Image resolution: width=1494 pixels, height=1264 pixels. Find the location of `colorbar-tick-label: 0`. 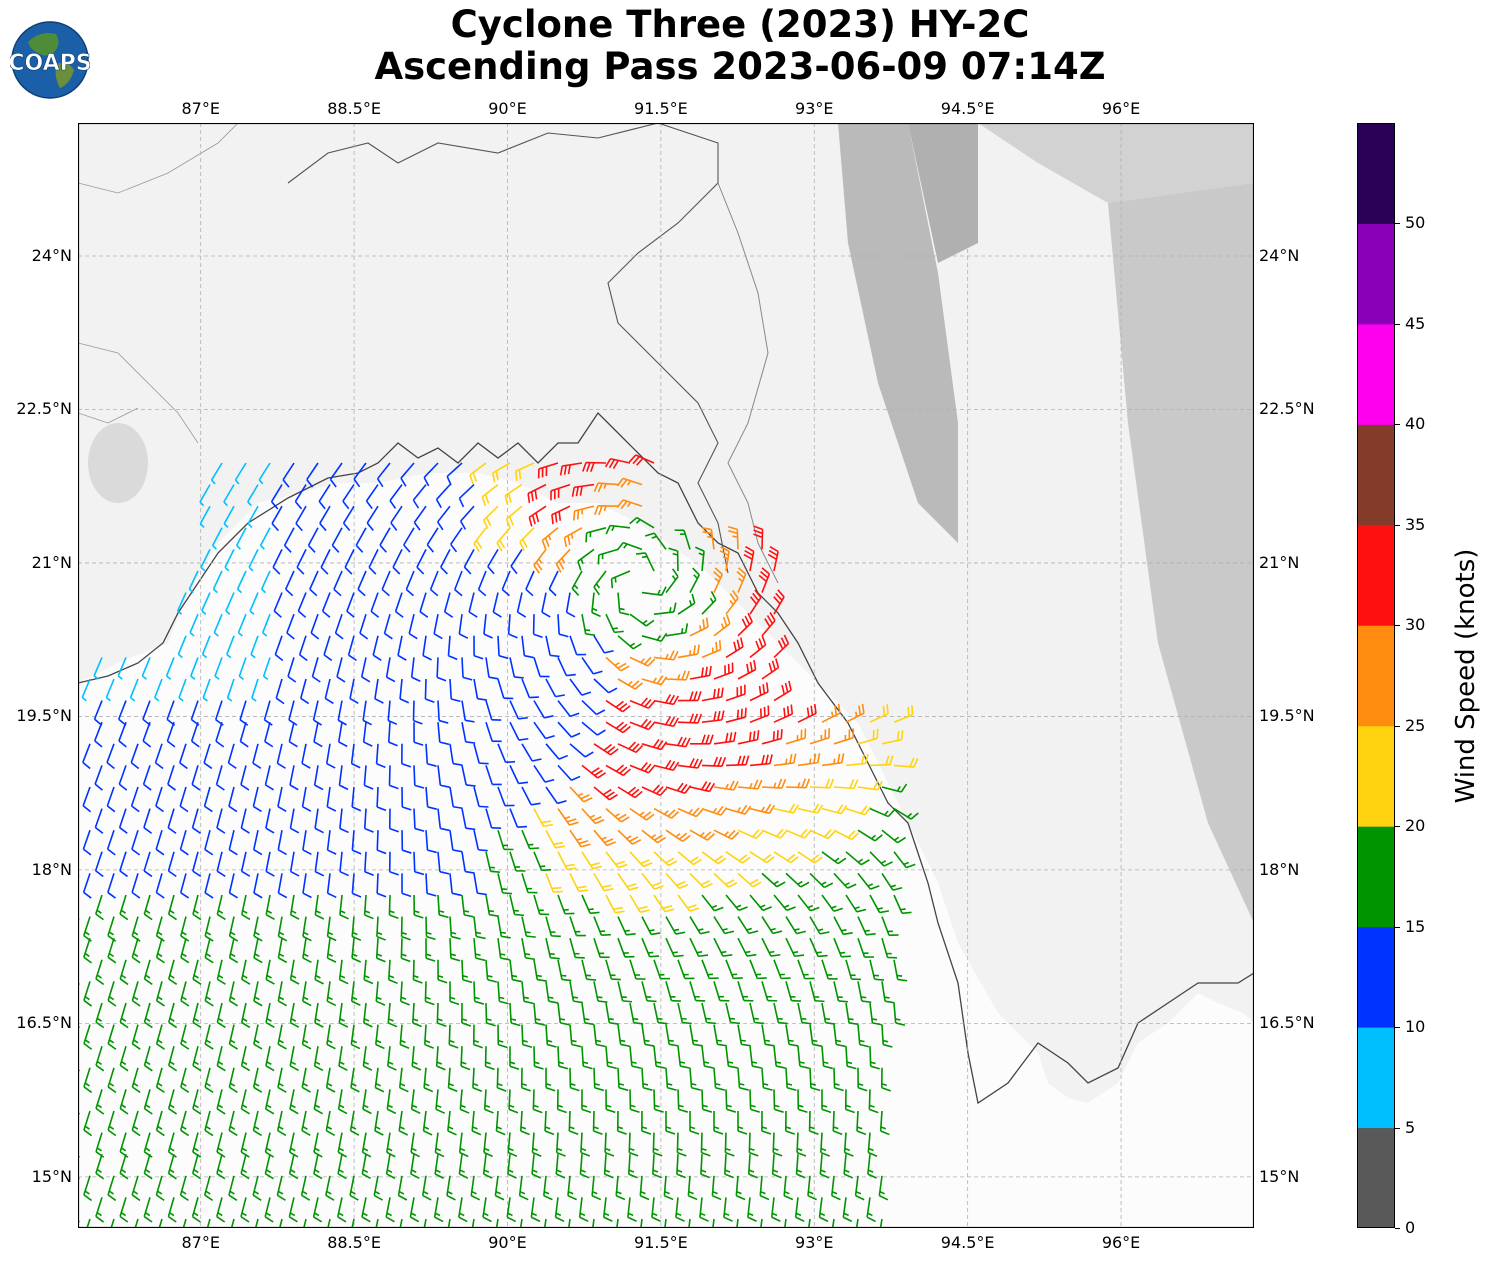

colorbar-tick-label: 0 is located at coordinates (1410, 1227).